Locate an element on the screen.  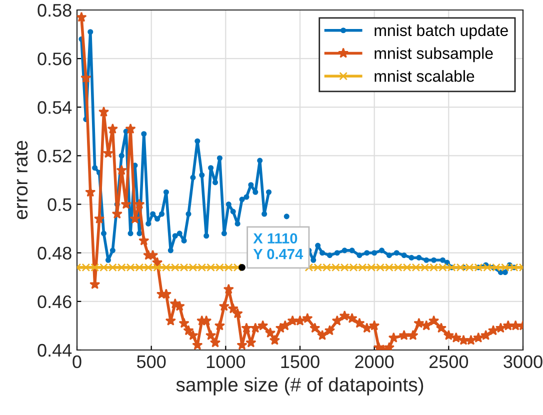
y-tick-label: 0.52 is located at coordinates (55, 156).